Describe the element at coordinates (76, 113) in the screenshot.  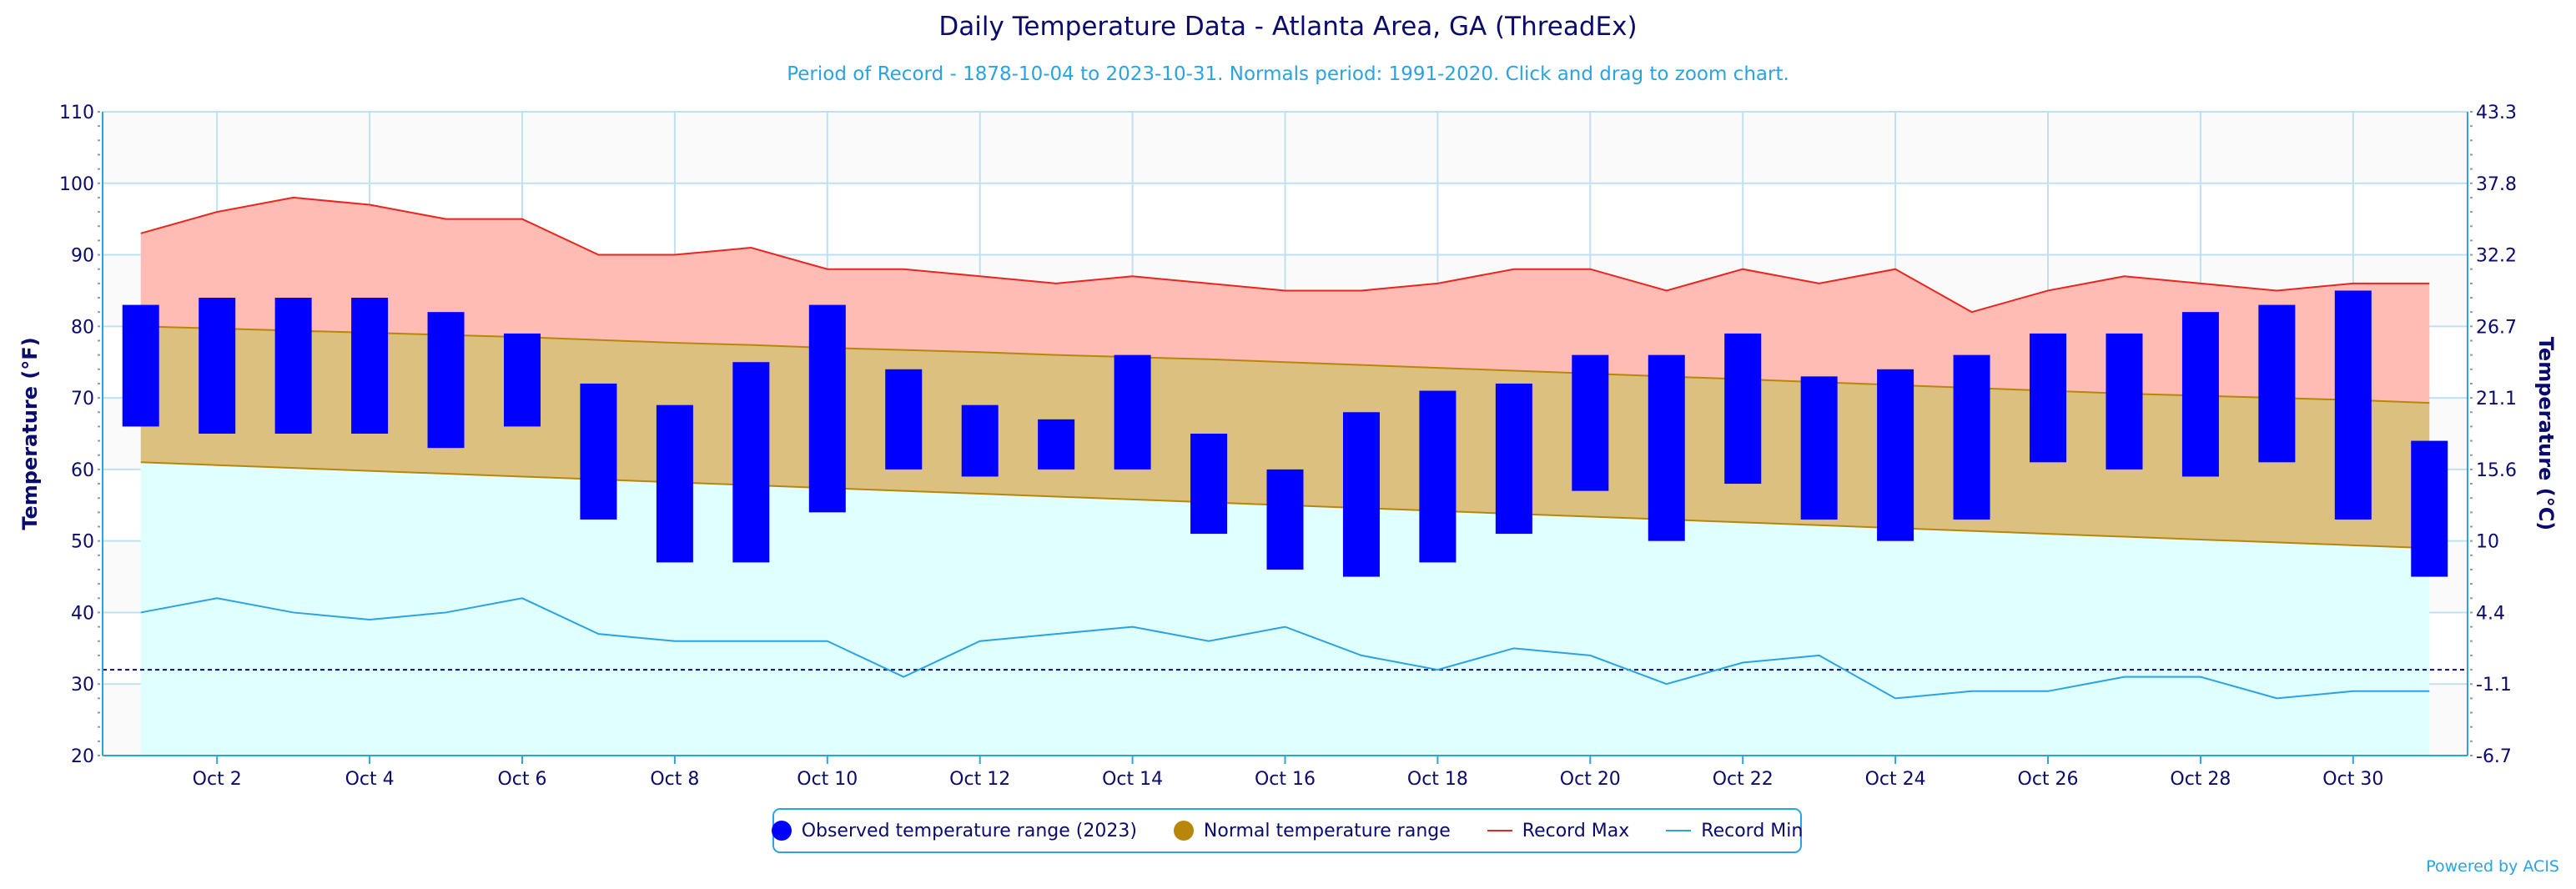
I see `y-tick-label-left: 110` at that location.